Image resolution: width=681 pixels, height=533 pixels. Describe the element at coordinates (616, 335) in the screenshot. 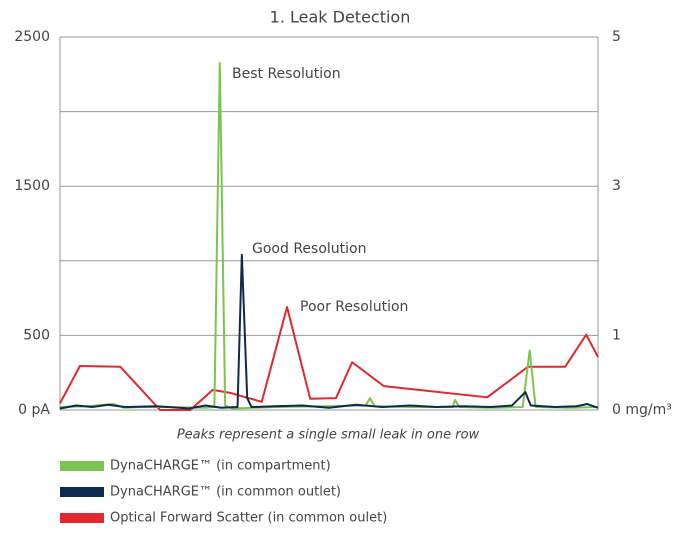

I see `y2-tick-label: 1` at that location.